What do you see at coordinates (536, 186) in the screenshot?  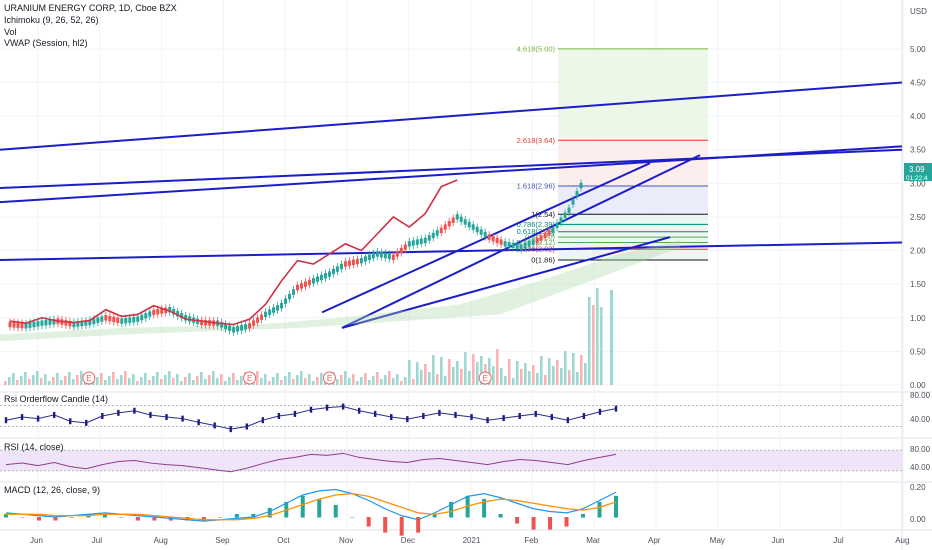 I see `fib-level-label: 1.618(2.96)` at bounding box center [536, 186].